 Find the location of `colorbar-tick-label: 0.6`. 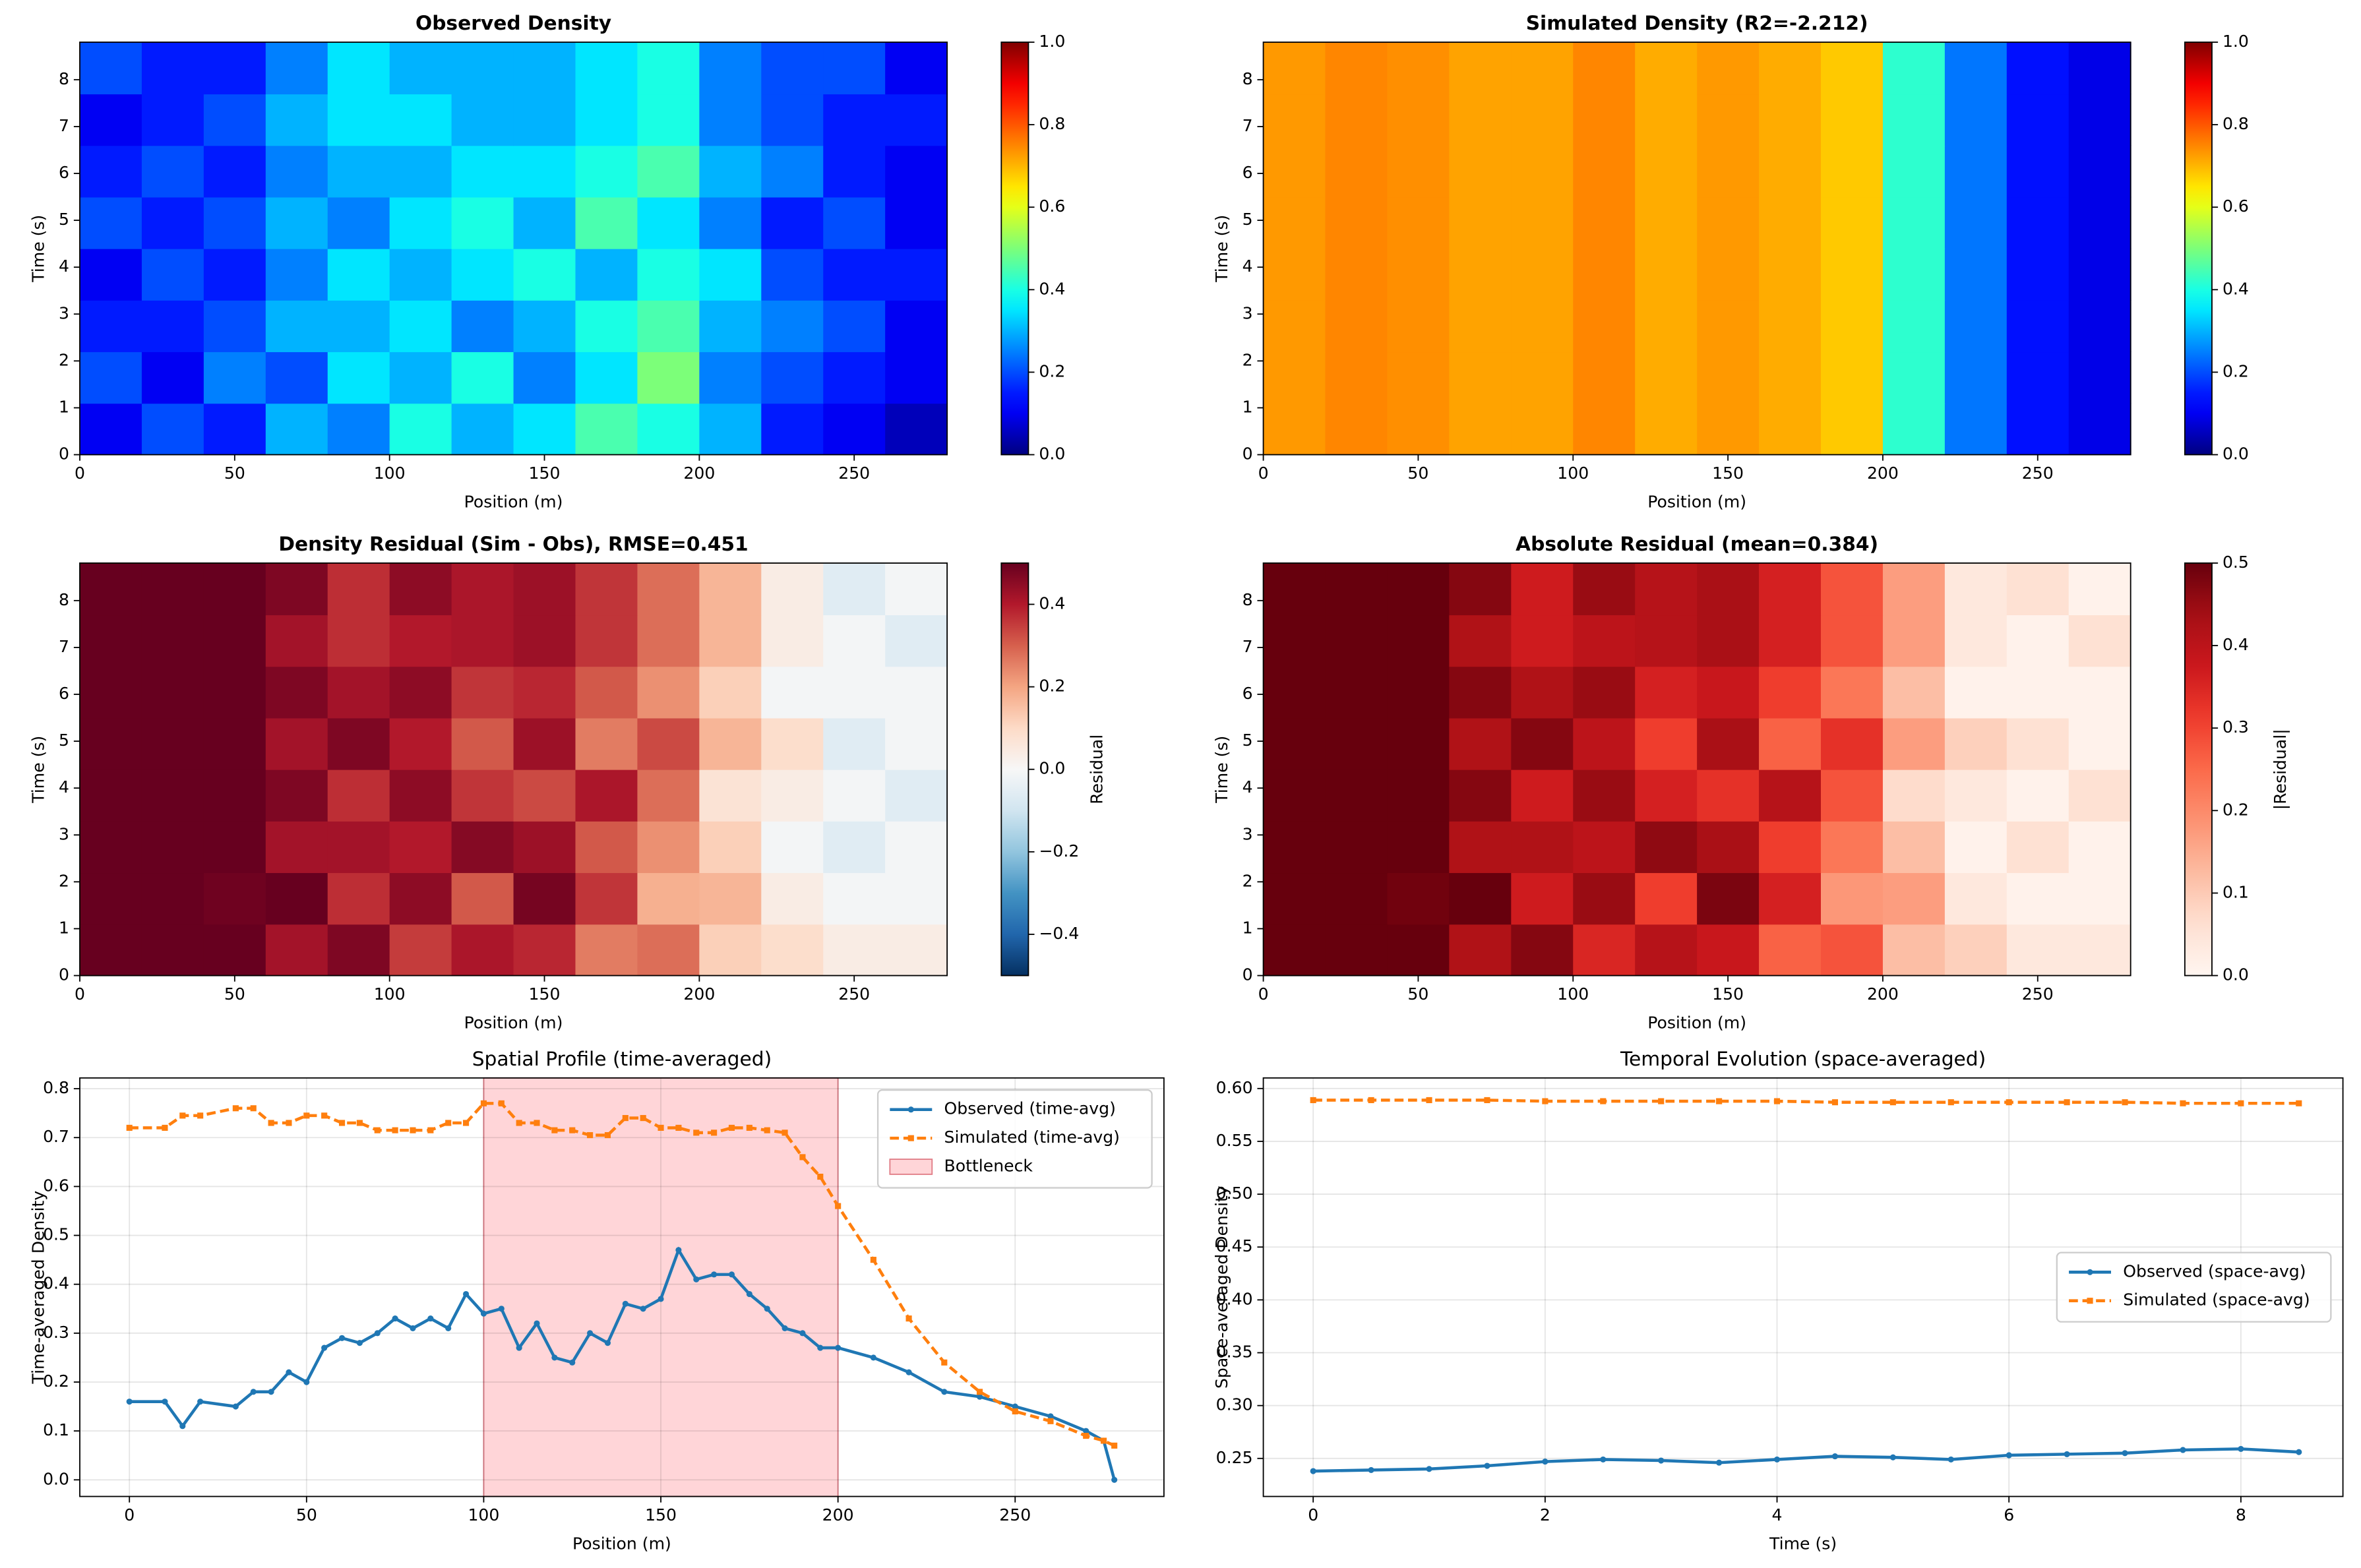

colorbar-tick-label: 0.6 is located at coordinates (2236, 206).